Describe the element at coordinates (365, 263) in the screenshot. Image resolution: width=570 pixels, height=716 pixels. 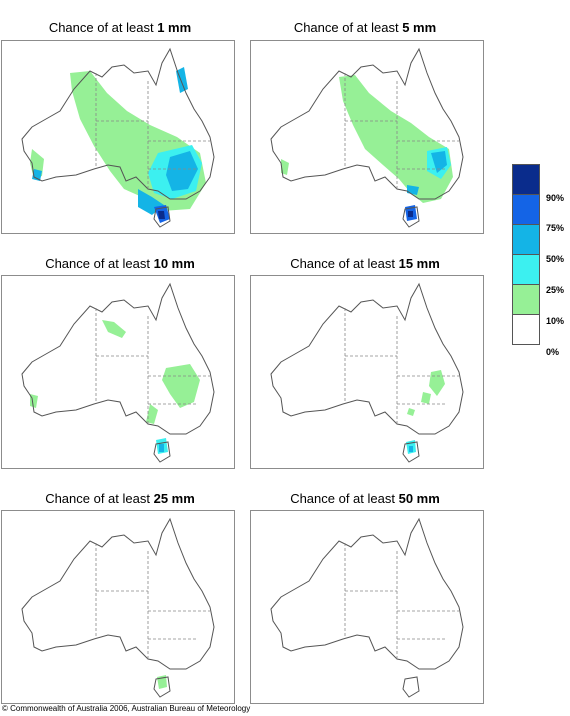
I see `panel-title-15mm: Chance of at least 15 mm` at that location.